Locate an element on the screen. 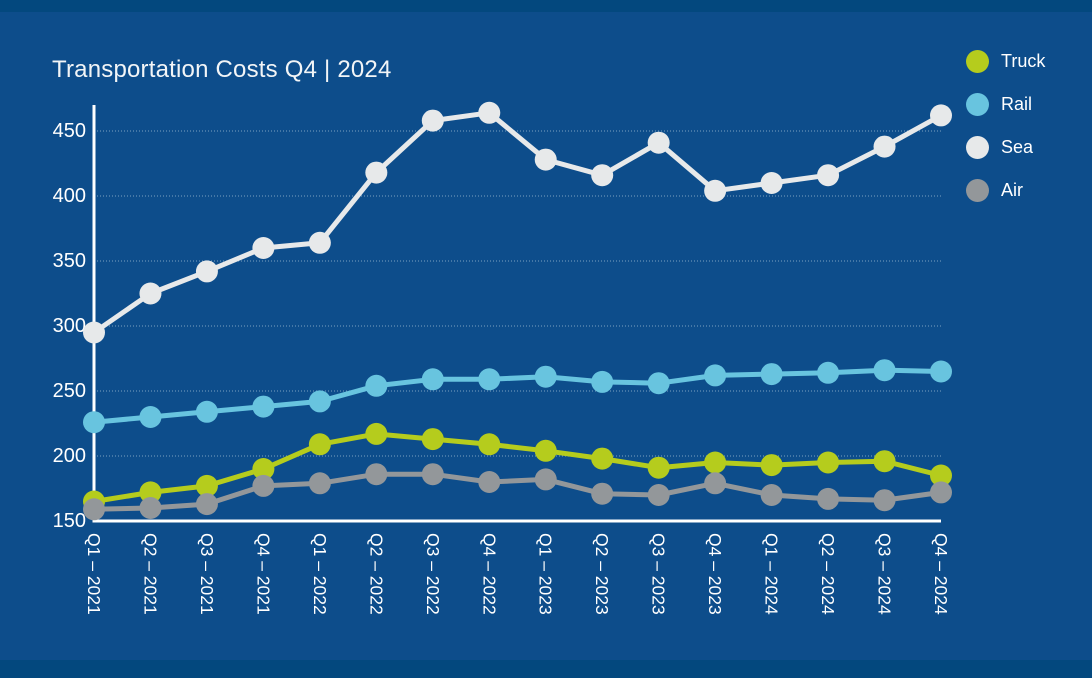  x-tick-label: Q2 – 2021 is located at coordinates (150, 574).